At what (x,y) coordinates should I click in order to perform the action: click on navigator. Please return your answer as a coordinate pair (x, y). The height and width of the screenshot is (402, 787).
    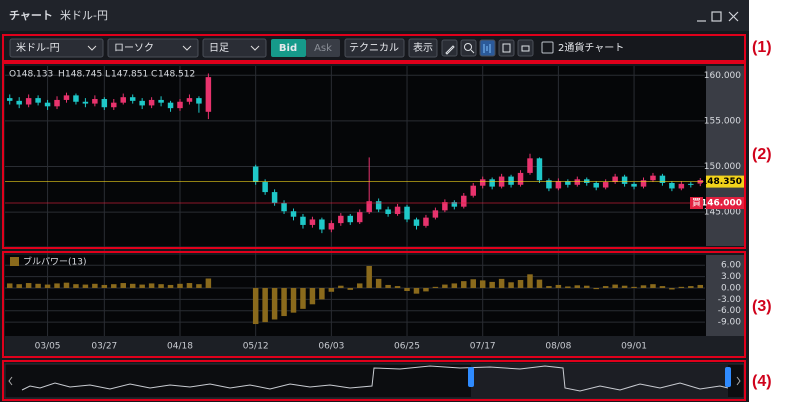
    Looking at the image, I should click on (374, 381).